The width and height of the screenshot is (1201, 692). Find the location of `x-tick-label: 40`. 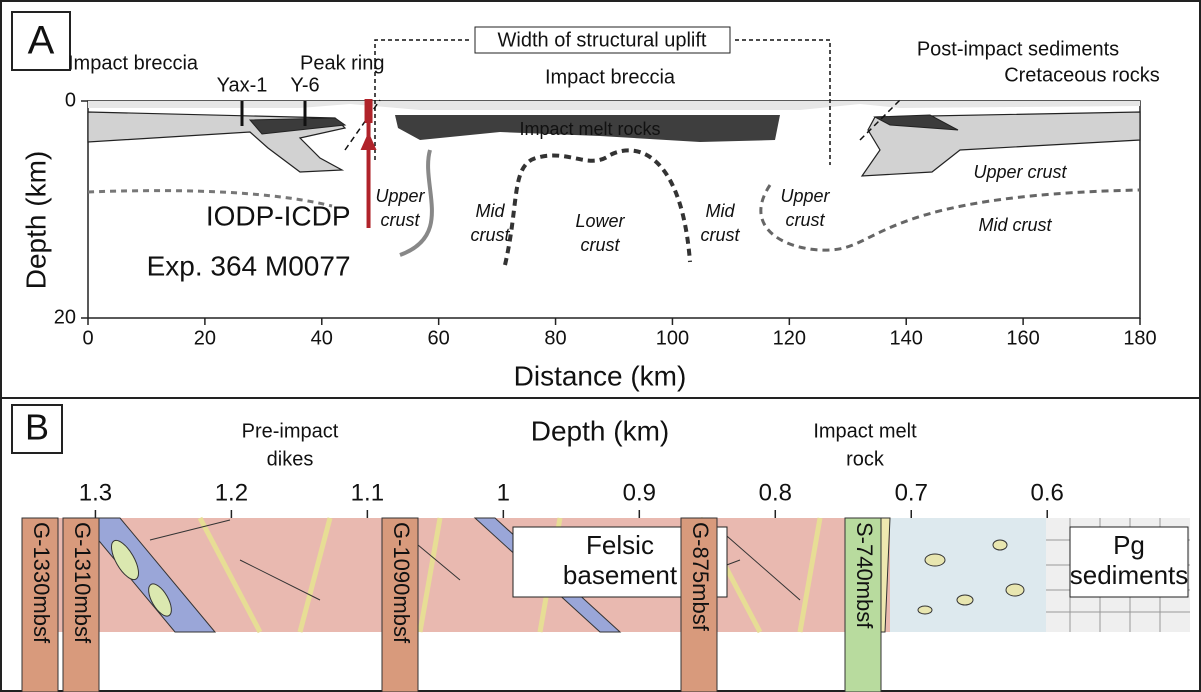

x-tick-label: 40 is located at coordinates (322, 338).